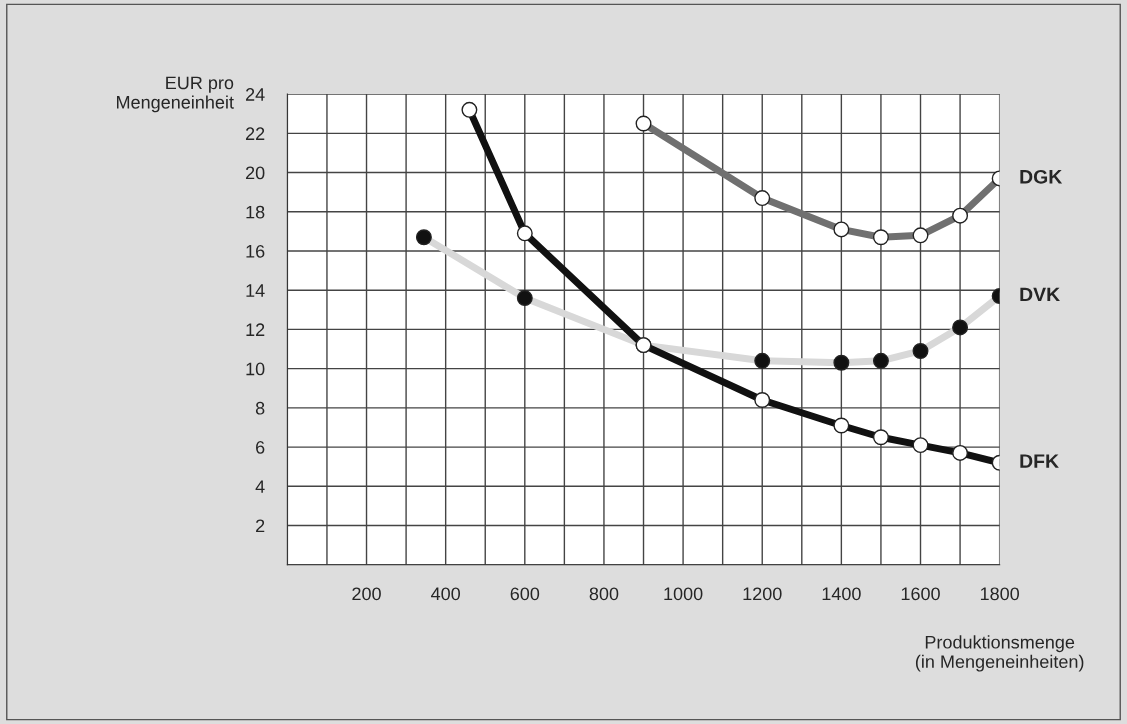 The image size is (1127, 724). I want to click on y-tick-label: 2, so click(260, 526).